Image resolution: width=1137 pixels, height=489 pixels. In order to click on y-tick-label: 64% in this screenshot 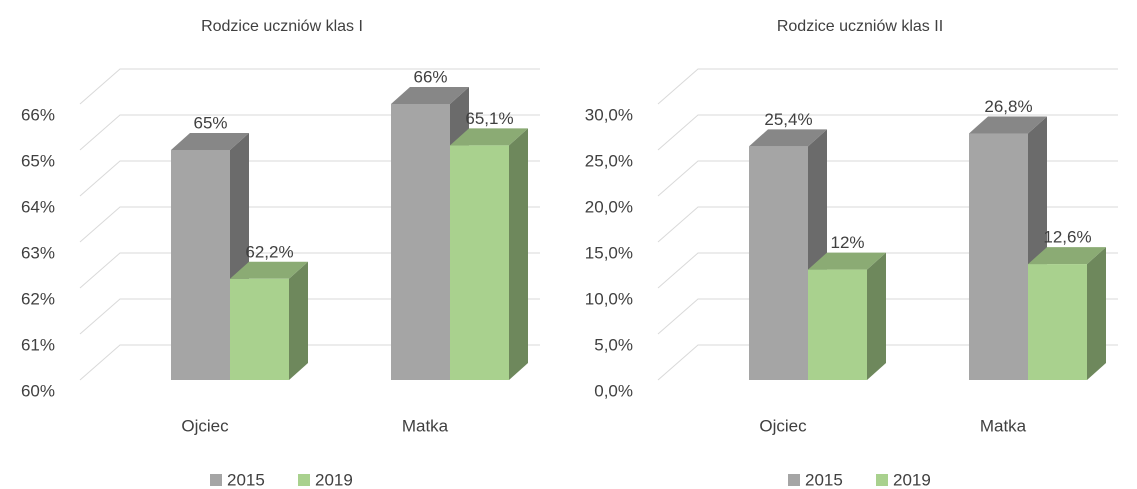, I will do `click(38, 206)`.